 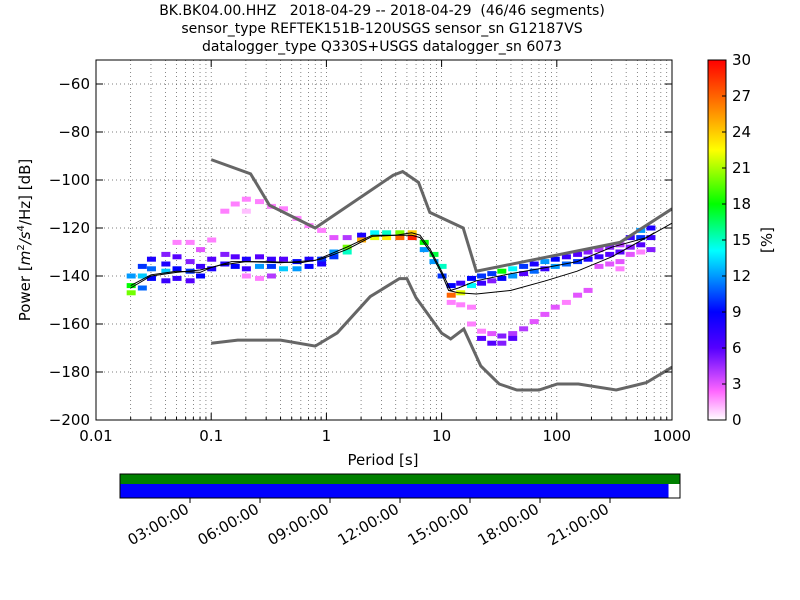 What do you see at coordinates (382, 460) in the screenshot?
I see `x-axis-label: Period [s]` at bounding box center [382, 460].